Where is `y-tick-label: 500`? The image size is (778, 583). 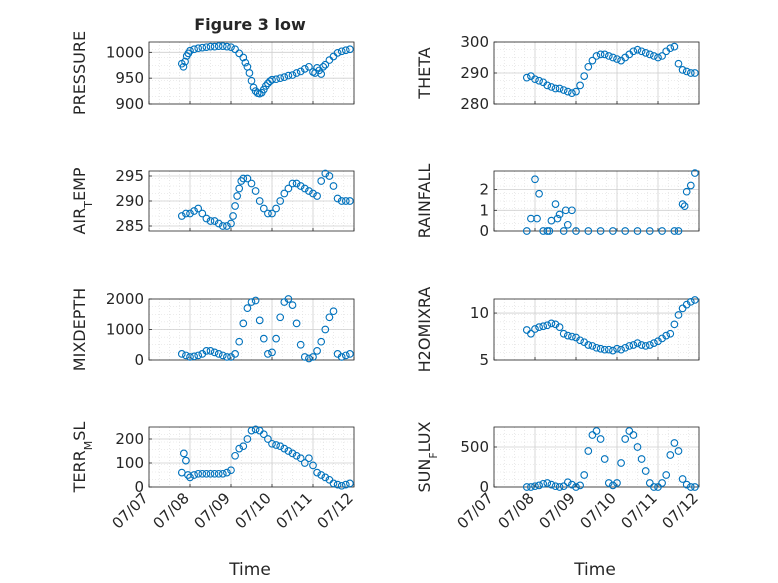 y-tick-label: 500 is located at coordinates (474, 447).